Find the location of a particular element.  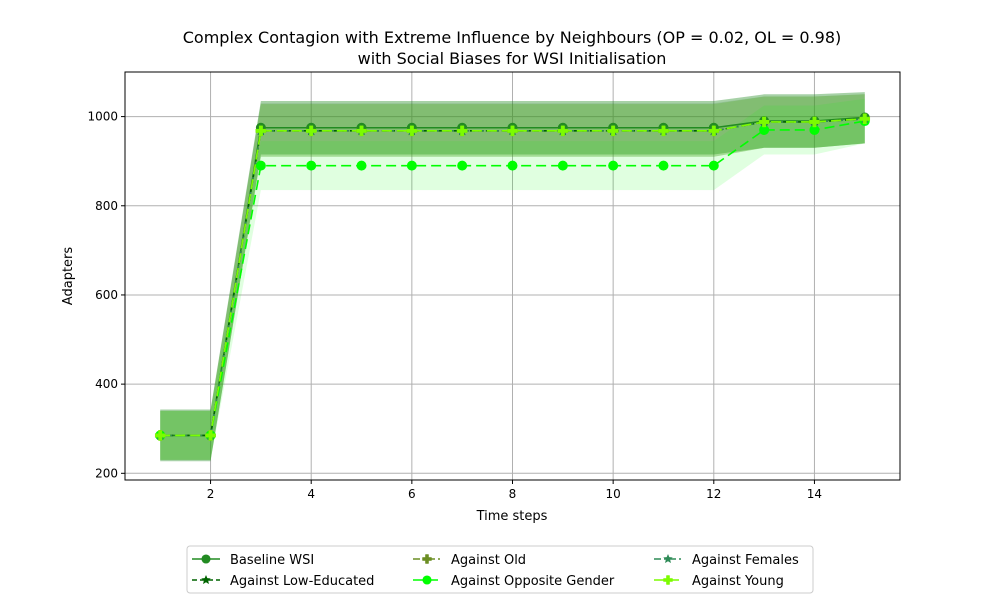

x-tick-label: 2 is located at coordinates (211, 494).